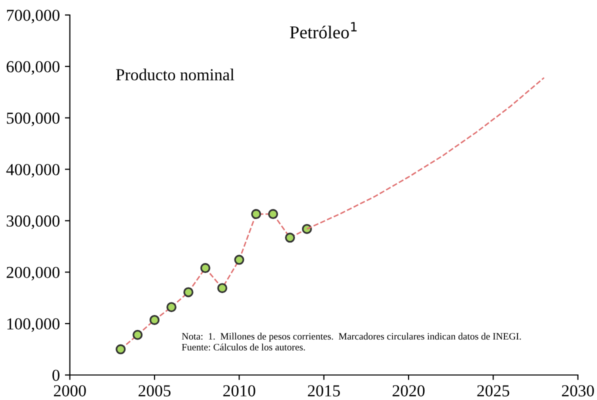  I want to click on x-tick-label: 2005, so click(154, 390).